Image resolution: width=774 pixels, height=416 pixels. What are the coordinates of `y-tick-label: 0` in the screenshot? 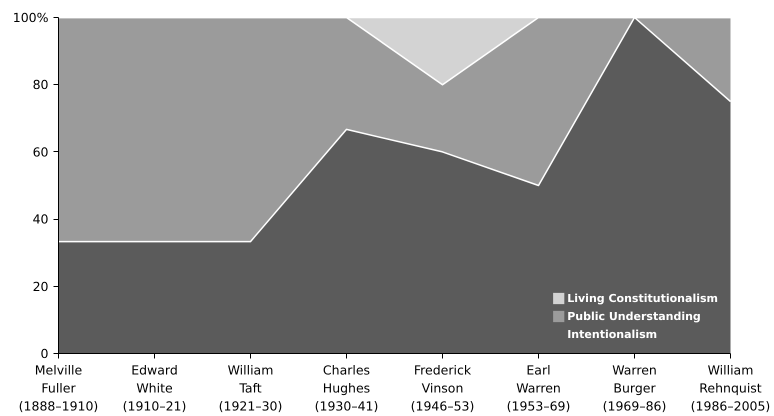 It's located at (44, 353).